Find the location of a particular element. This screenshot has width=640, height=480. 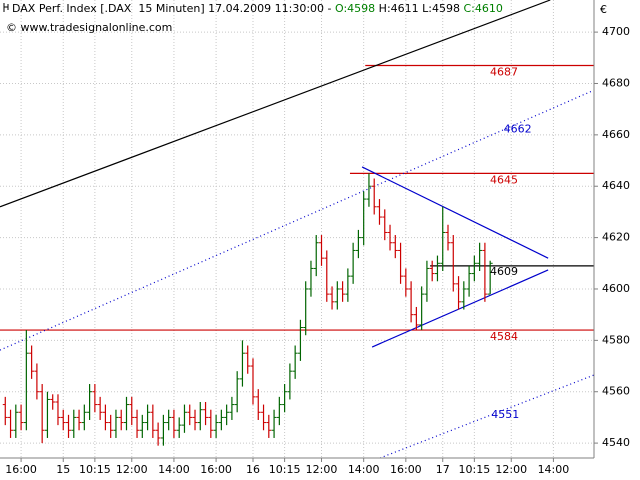

y-tick-label: 4560 is located at coordinates (616, 391).